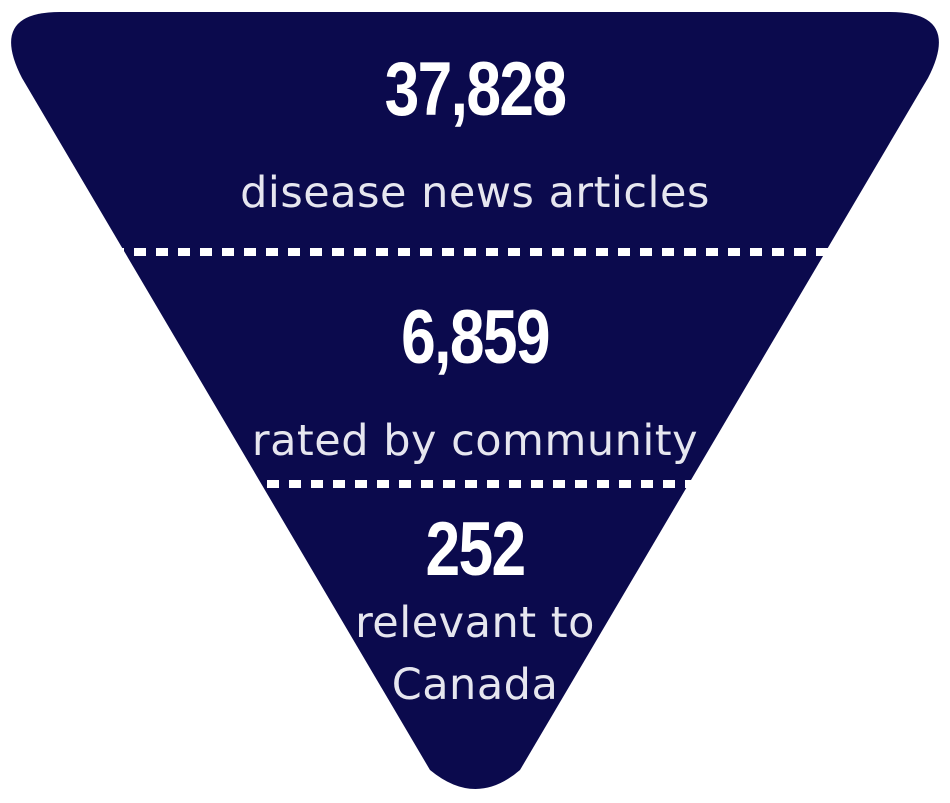 The height and width of the screenshot is (803, 950). Describe the element at coordinates (475, 337) in the screenshot. I see `tier-2-value: 6,859` at that location.